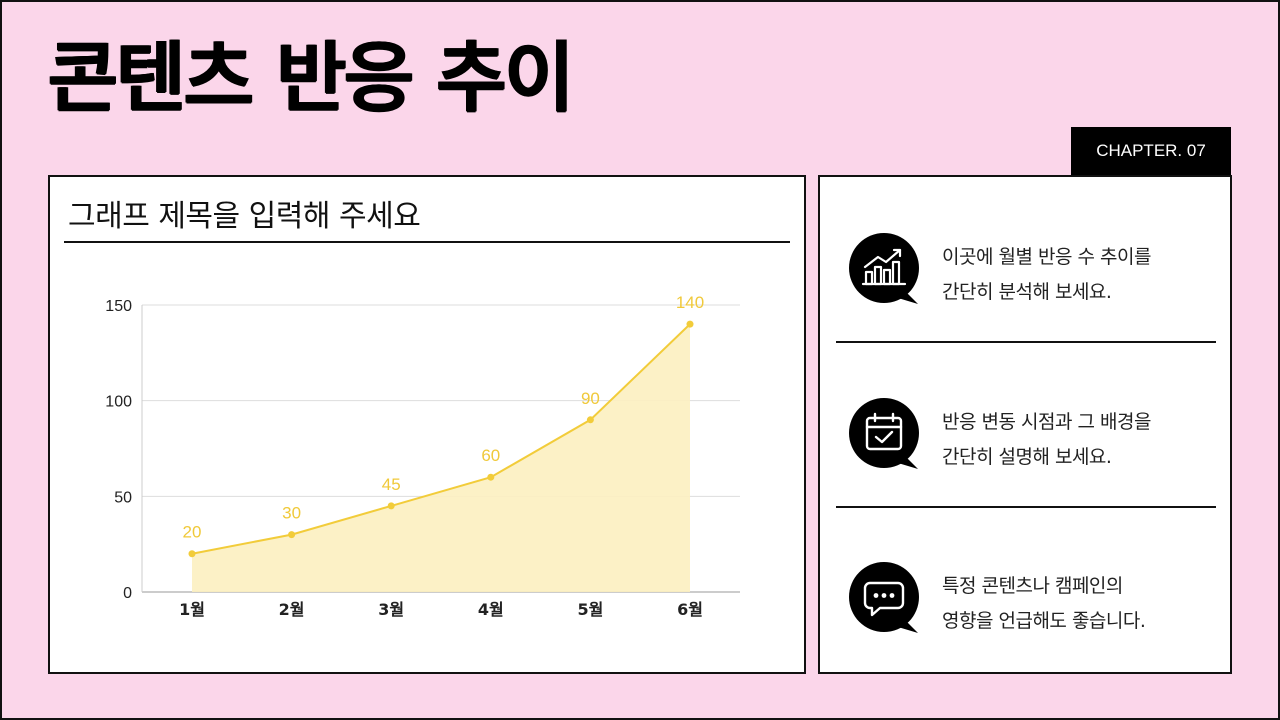  Describe the element at coordinates (244, 216) in the screenshot. I see `chart-title: 그래프 제목을 입력해 주세요` at that location.